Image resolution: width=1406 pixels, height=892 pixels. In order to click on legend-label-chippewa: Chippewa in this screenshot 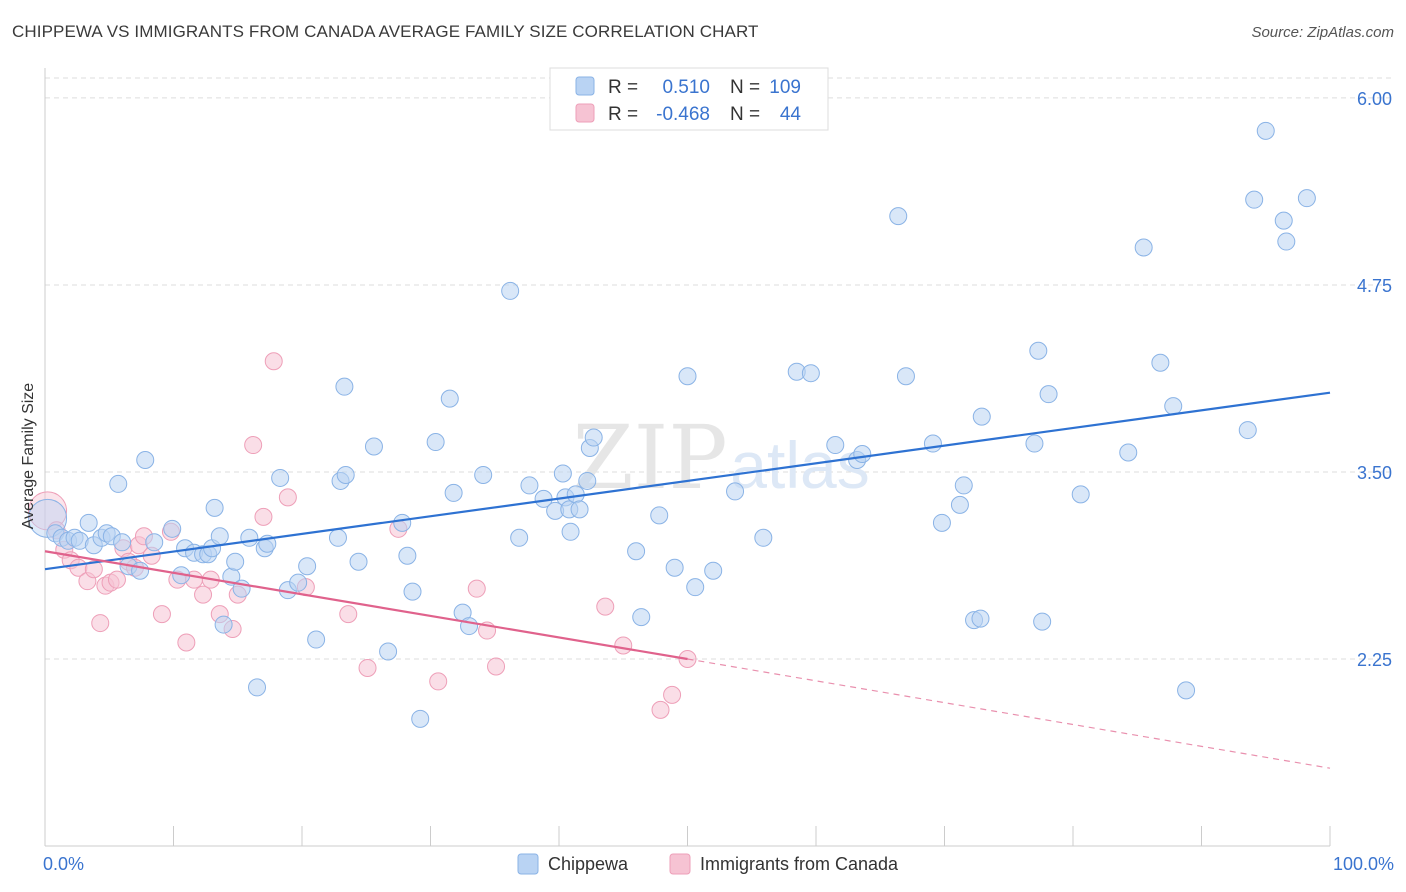, I will do `click(588, 864)`.